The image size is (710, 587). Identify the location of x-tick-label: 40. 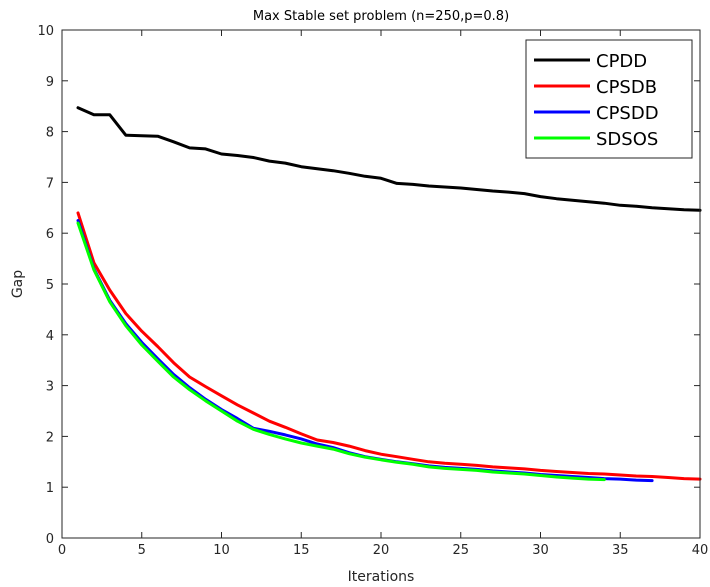
(700, 550).